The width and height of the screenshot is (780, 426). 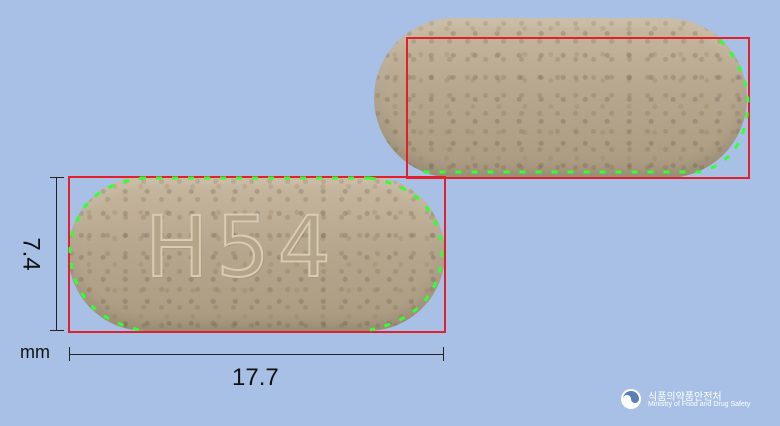 I want to click on watermark-korean: 식품의약품안전처, so click(x=685, y=397).